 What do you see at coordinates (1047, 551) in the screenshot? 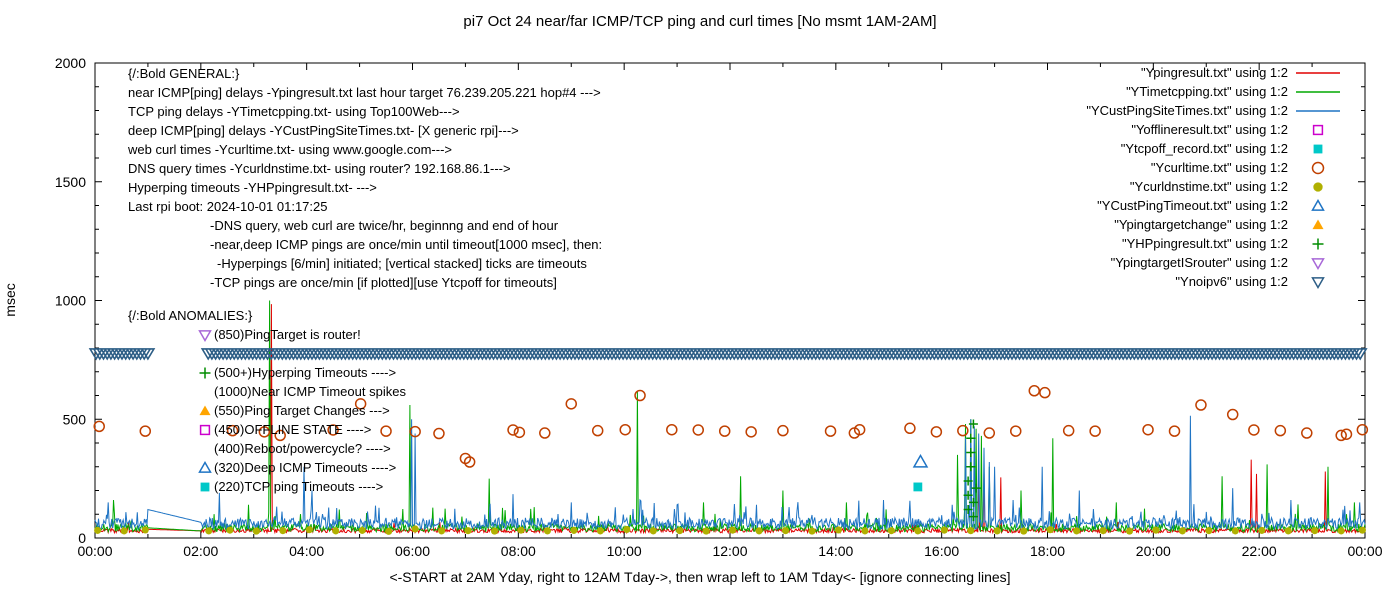
I see `x-tick-label: 18:00` at bounding box center [1047, 551].